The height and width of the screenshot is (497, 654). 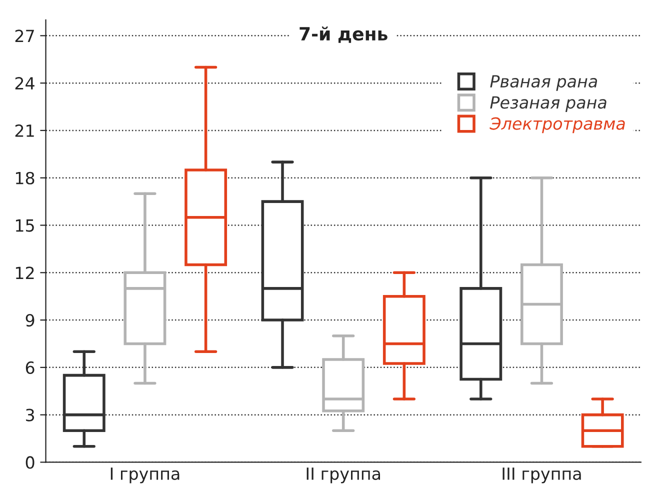 I want to click on x-tick-label: III группа, so click(x=541, y=476).